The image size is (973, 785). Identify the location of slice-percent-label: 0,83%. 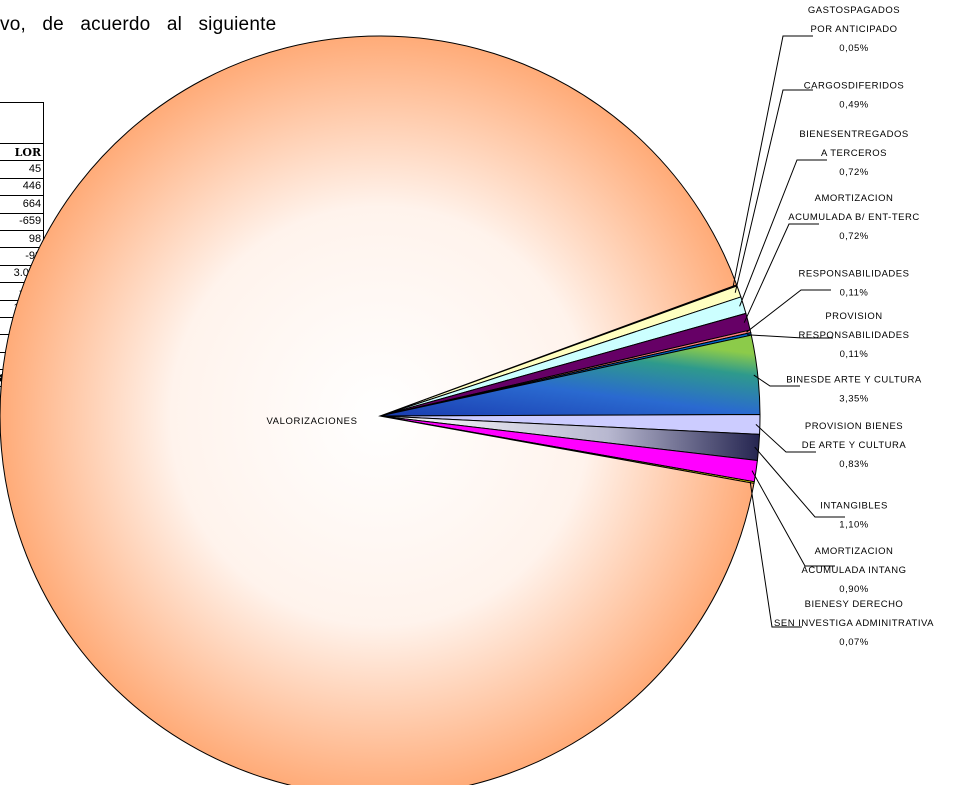
(853, 464).